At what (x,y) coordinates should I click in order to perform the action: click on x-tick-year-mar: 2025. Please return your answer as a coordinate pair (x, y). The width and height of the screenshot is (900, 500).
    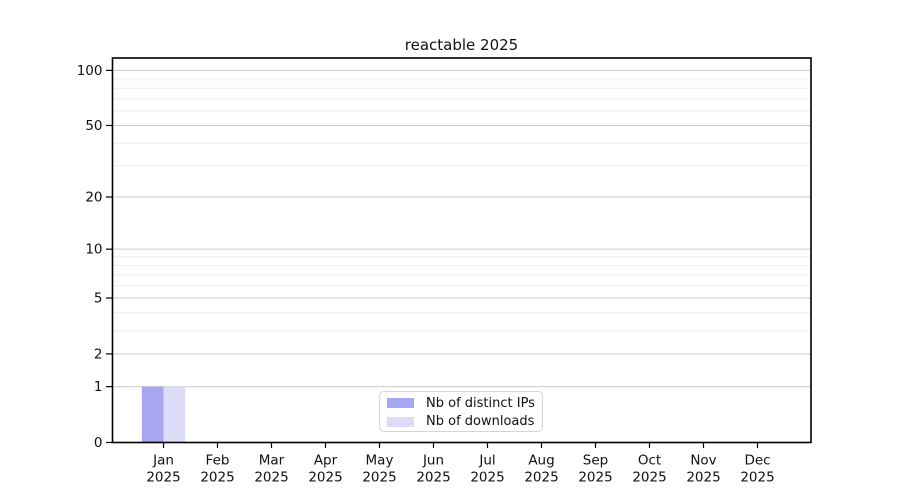
    Looking at the image, I should click on (271, 478).